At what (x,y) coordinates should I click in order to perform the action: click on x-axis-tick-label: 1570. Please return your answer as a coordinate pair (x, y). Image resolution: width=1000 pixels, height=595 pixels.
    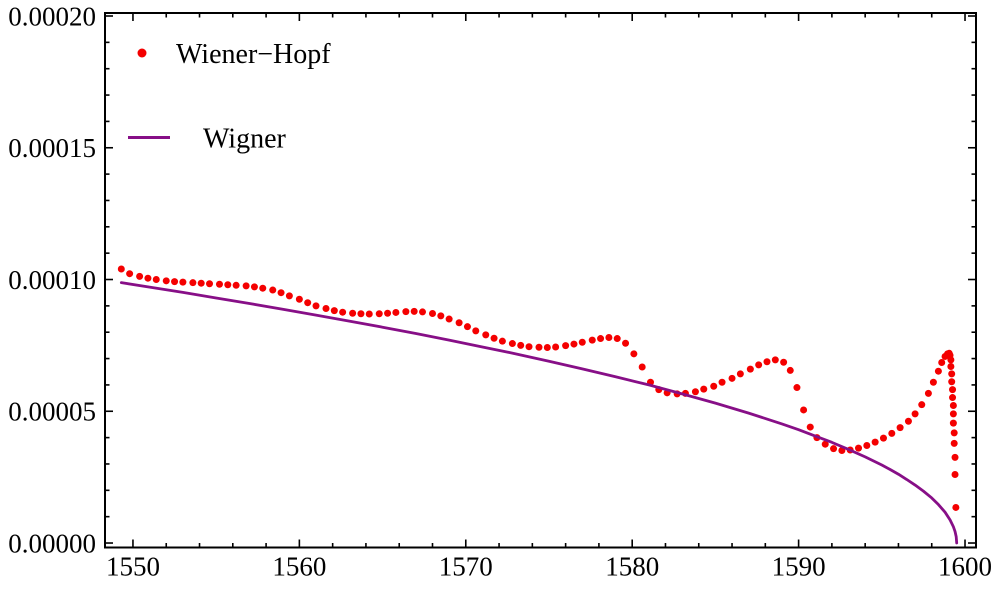
    Looking at the image, I should click on (466, 567).